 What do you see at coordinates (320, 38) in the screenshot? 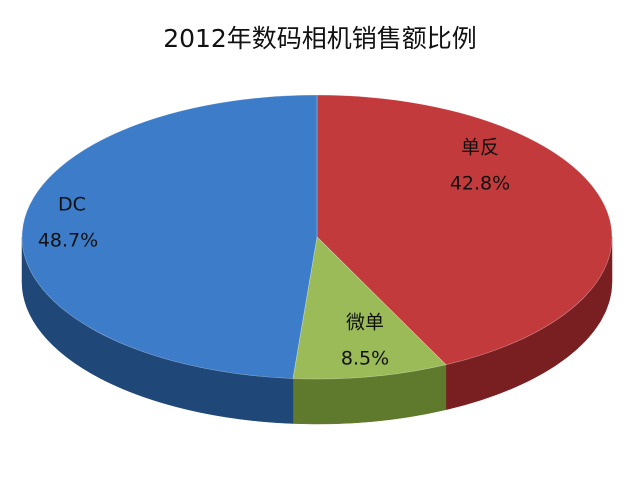
I see `chart-title: 2012年数码相机销售额比例` at bounding box center [320, 38].